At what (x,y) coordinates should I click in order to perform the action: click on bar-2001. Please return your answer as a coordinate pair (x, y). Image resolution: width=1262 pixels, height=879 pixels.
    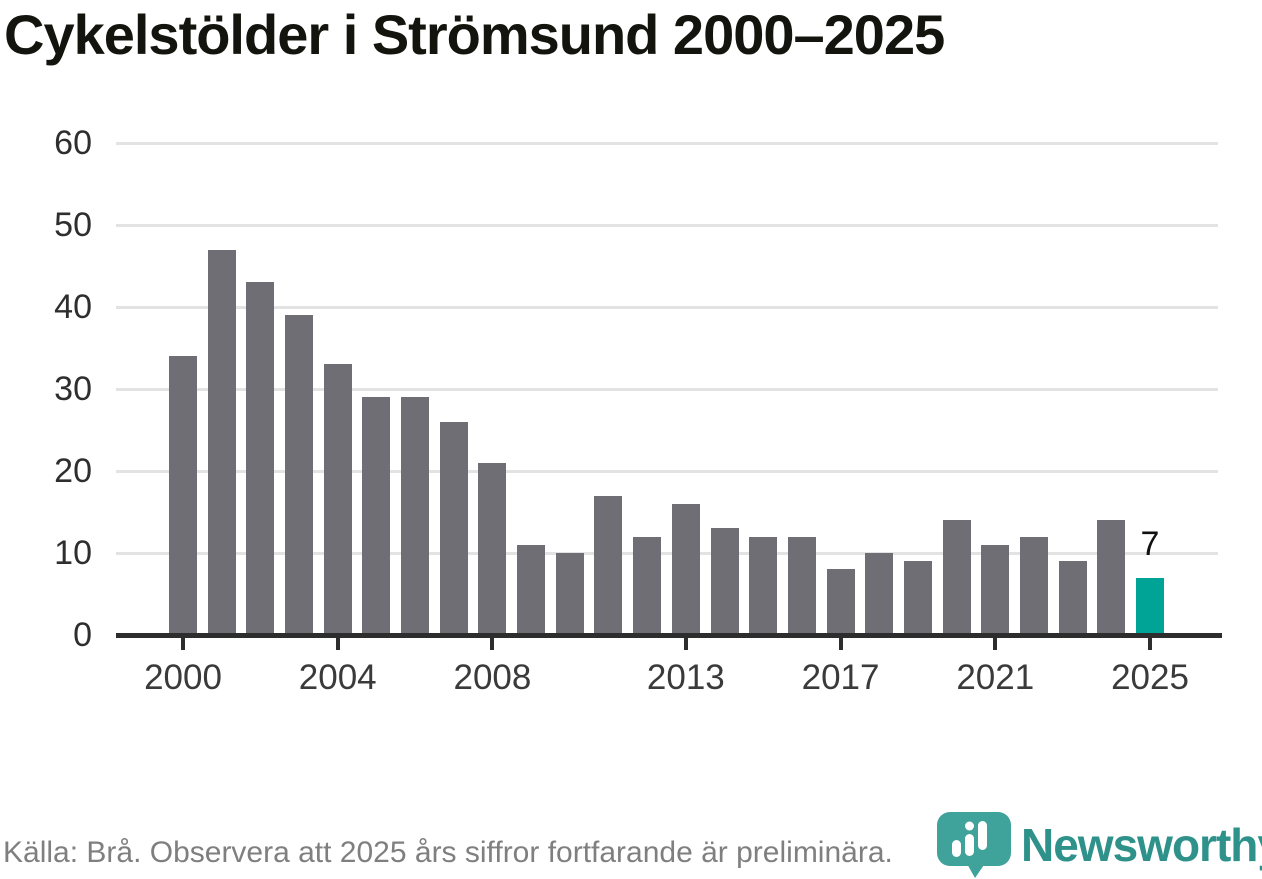
    Looking at the image, I should click on (221, 442).